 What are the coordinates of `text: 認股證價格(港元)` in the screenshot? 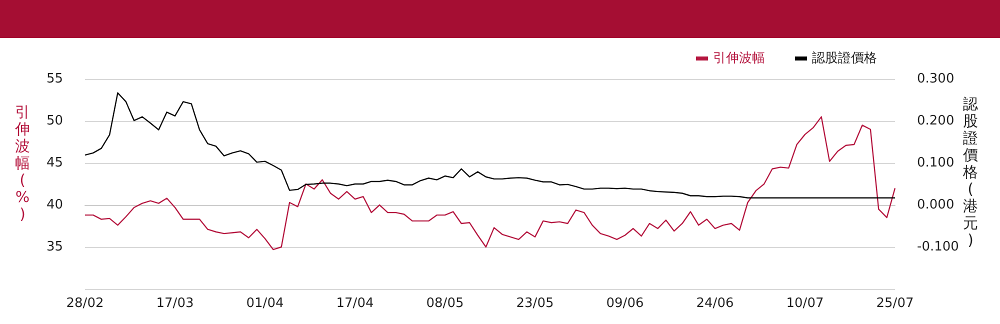 It's located at (970, 172).